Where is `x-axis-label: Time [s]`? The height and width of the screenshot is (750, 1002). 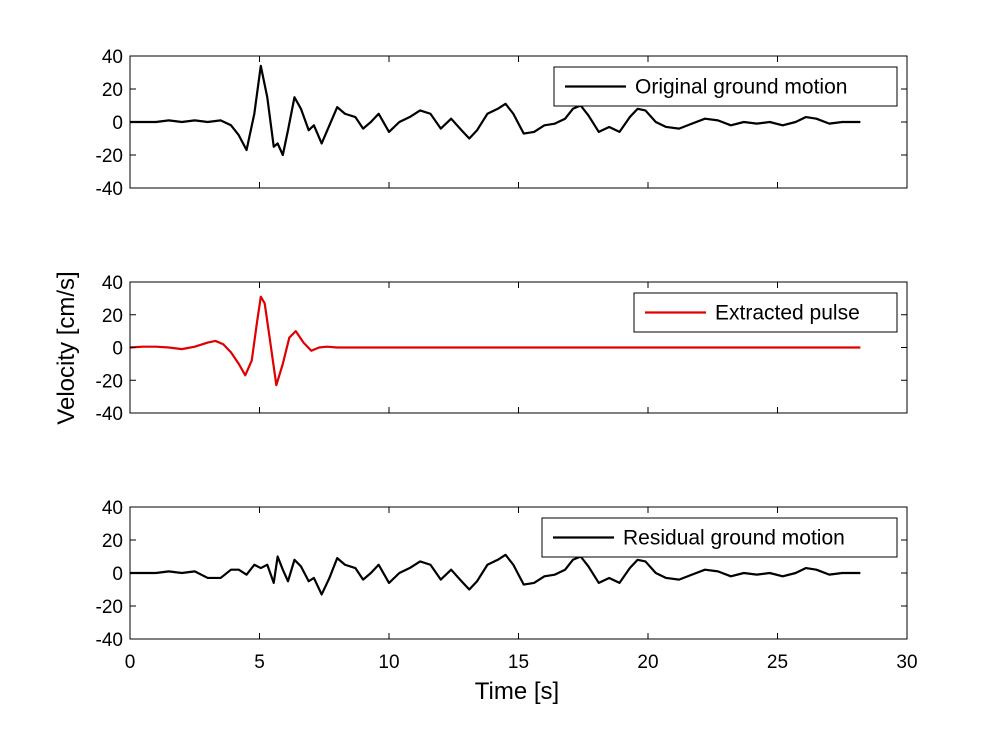
x-axis-label: Time [s] is located at coordinates (517, 691).